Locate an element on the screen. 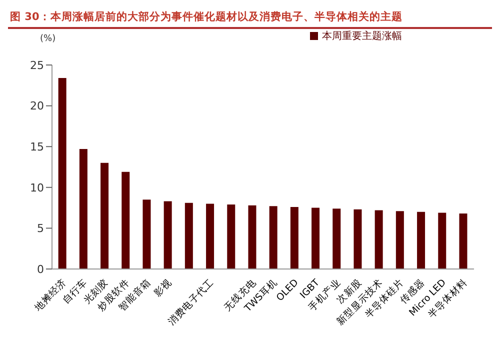 The width and height of the screenshot is (500, 362). y-axis-title: (%) is located at coordinates (48, 39).